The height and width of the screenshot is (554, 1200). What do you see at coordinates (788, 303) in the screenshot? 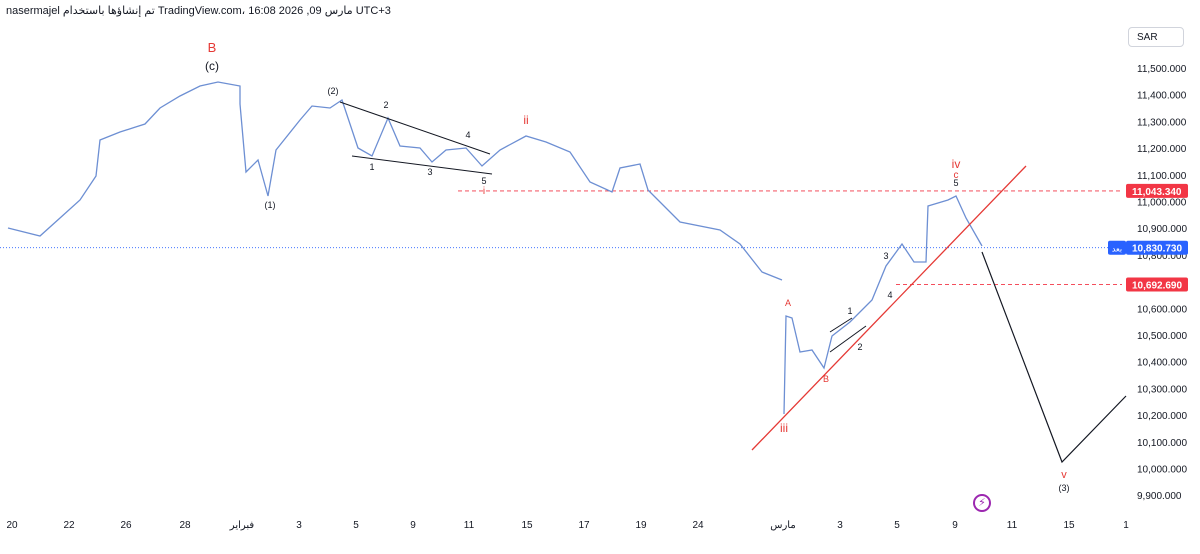
I see `wave-label: A` at bounding box center [788, 303].